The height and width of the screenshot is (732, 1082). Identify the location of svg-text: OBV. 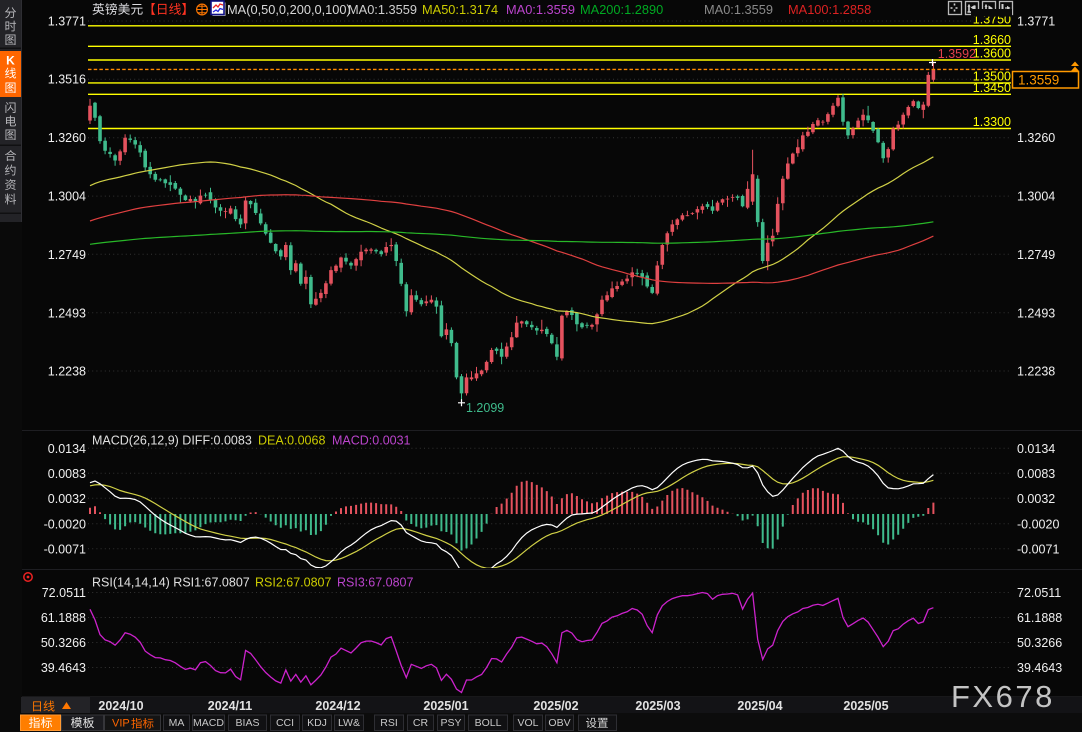
(559, 723).